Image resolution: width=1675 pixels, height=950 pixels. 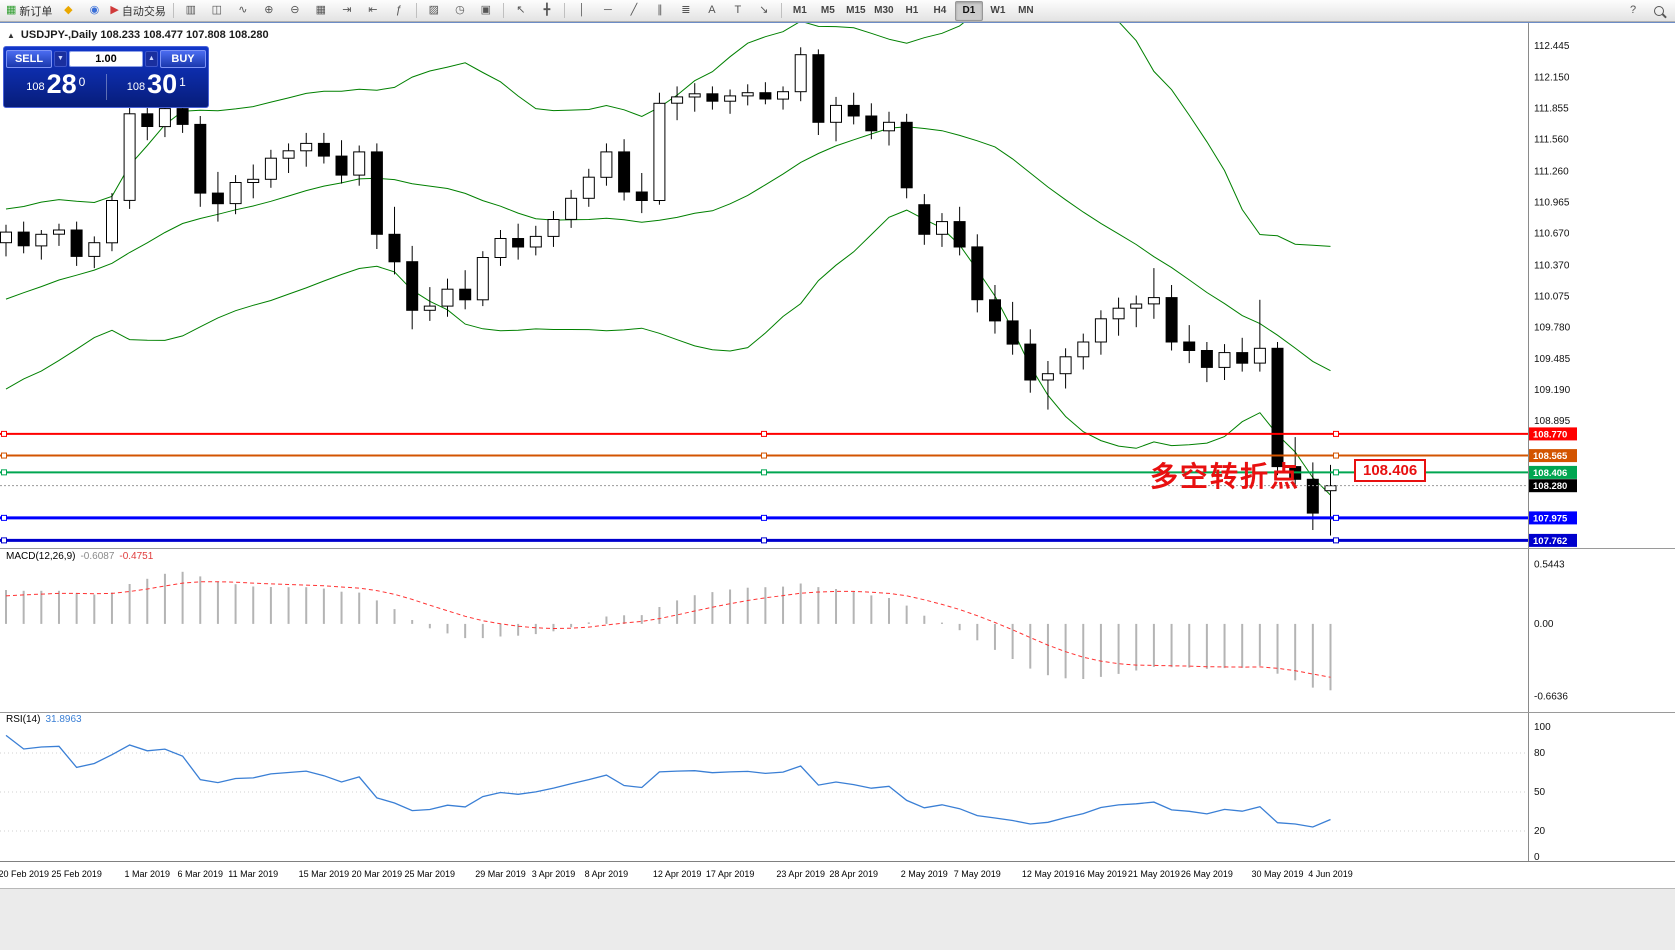 I want to click on auto-scroll-button: ⇥, so click(x=347, y=11).